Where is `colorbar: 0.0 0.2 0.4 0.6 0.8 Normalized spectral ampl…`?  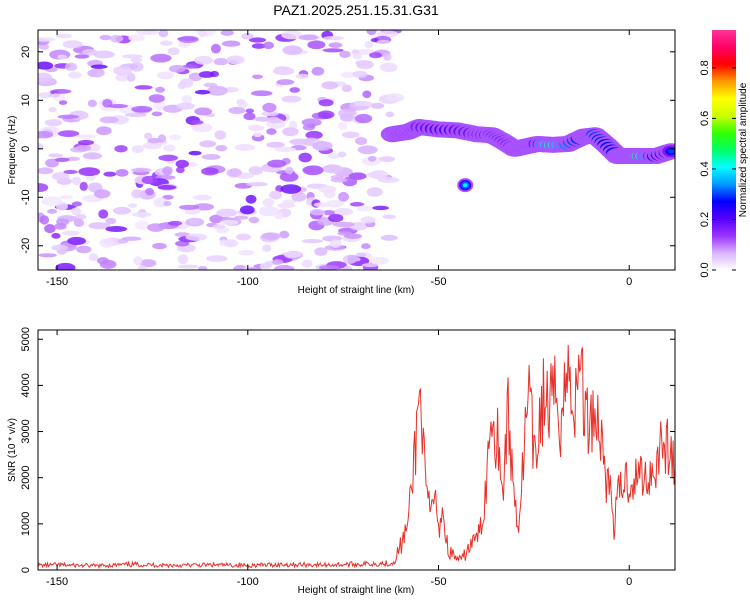 colorbar: 0.0 0.2 0.4 0.6 0.8 Normalized spectral ampl… is located at coordinates (724, 154).